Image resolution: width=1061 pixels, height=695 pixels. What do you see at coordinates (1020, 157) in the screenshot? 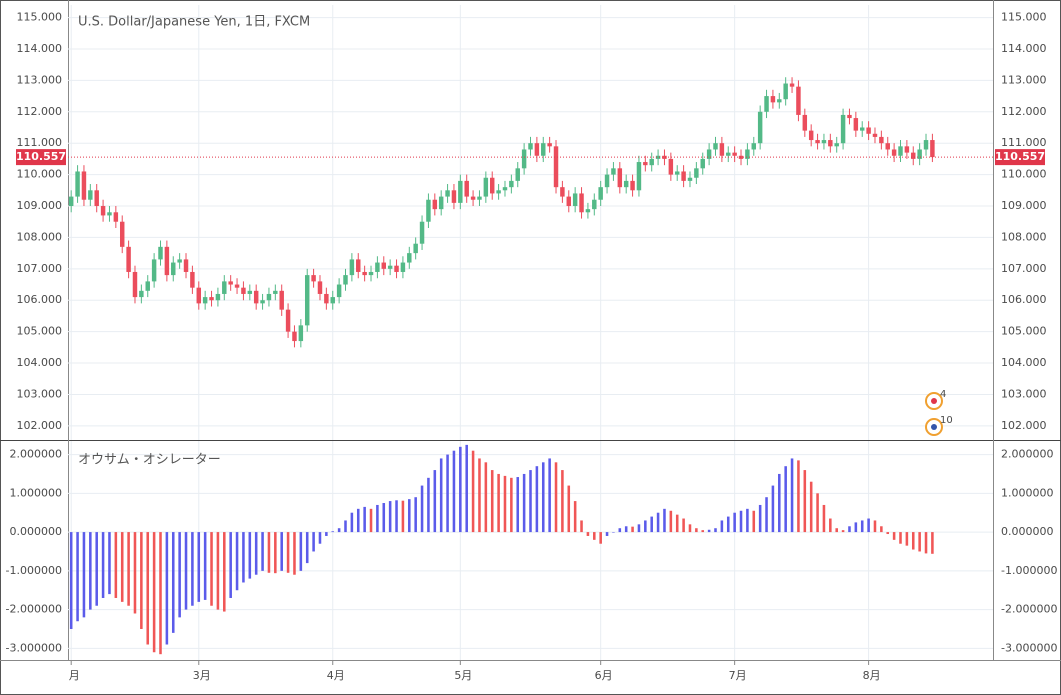
I see `last-price-label-right-box` at bounding box center [1020, 157].